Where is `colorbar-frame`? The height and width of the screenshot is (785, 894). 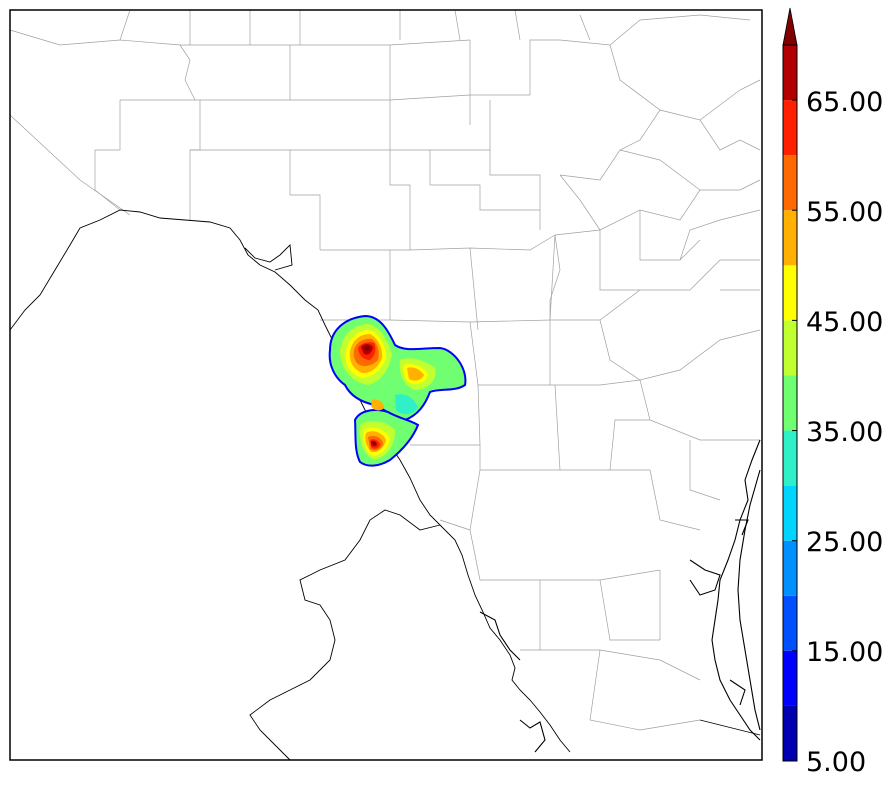
colorbar-frame is located at coordinates (790, 403).